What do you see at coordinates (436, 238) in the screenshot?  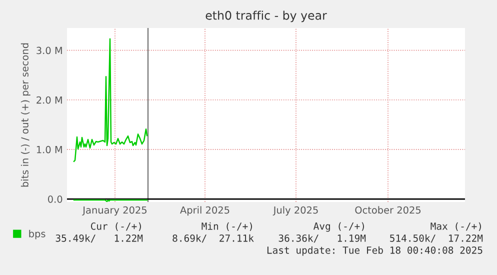 I see `text: 514.50k/ 17.22M` at bounding box center [436, 238].